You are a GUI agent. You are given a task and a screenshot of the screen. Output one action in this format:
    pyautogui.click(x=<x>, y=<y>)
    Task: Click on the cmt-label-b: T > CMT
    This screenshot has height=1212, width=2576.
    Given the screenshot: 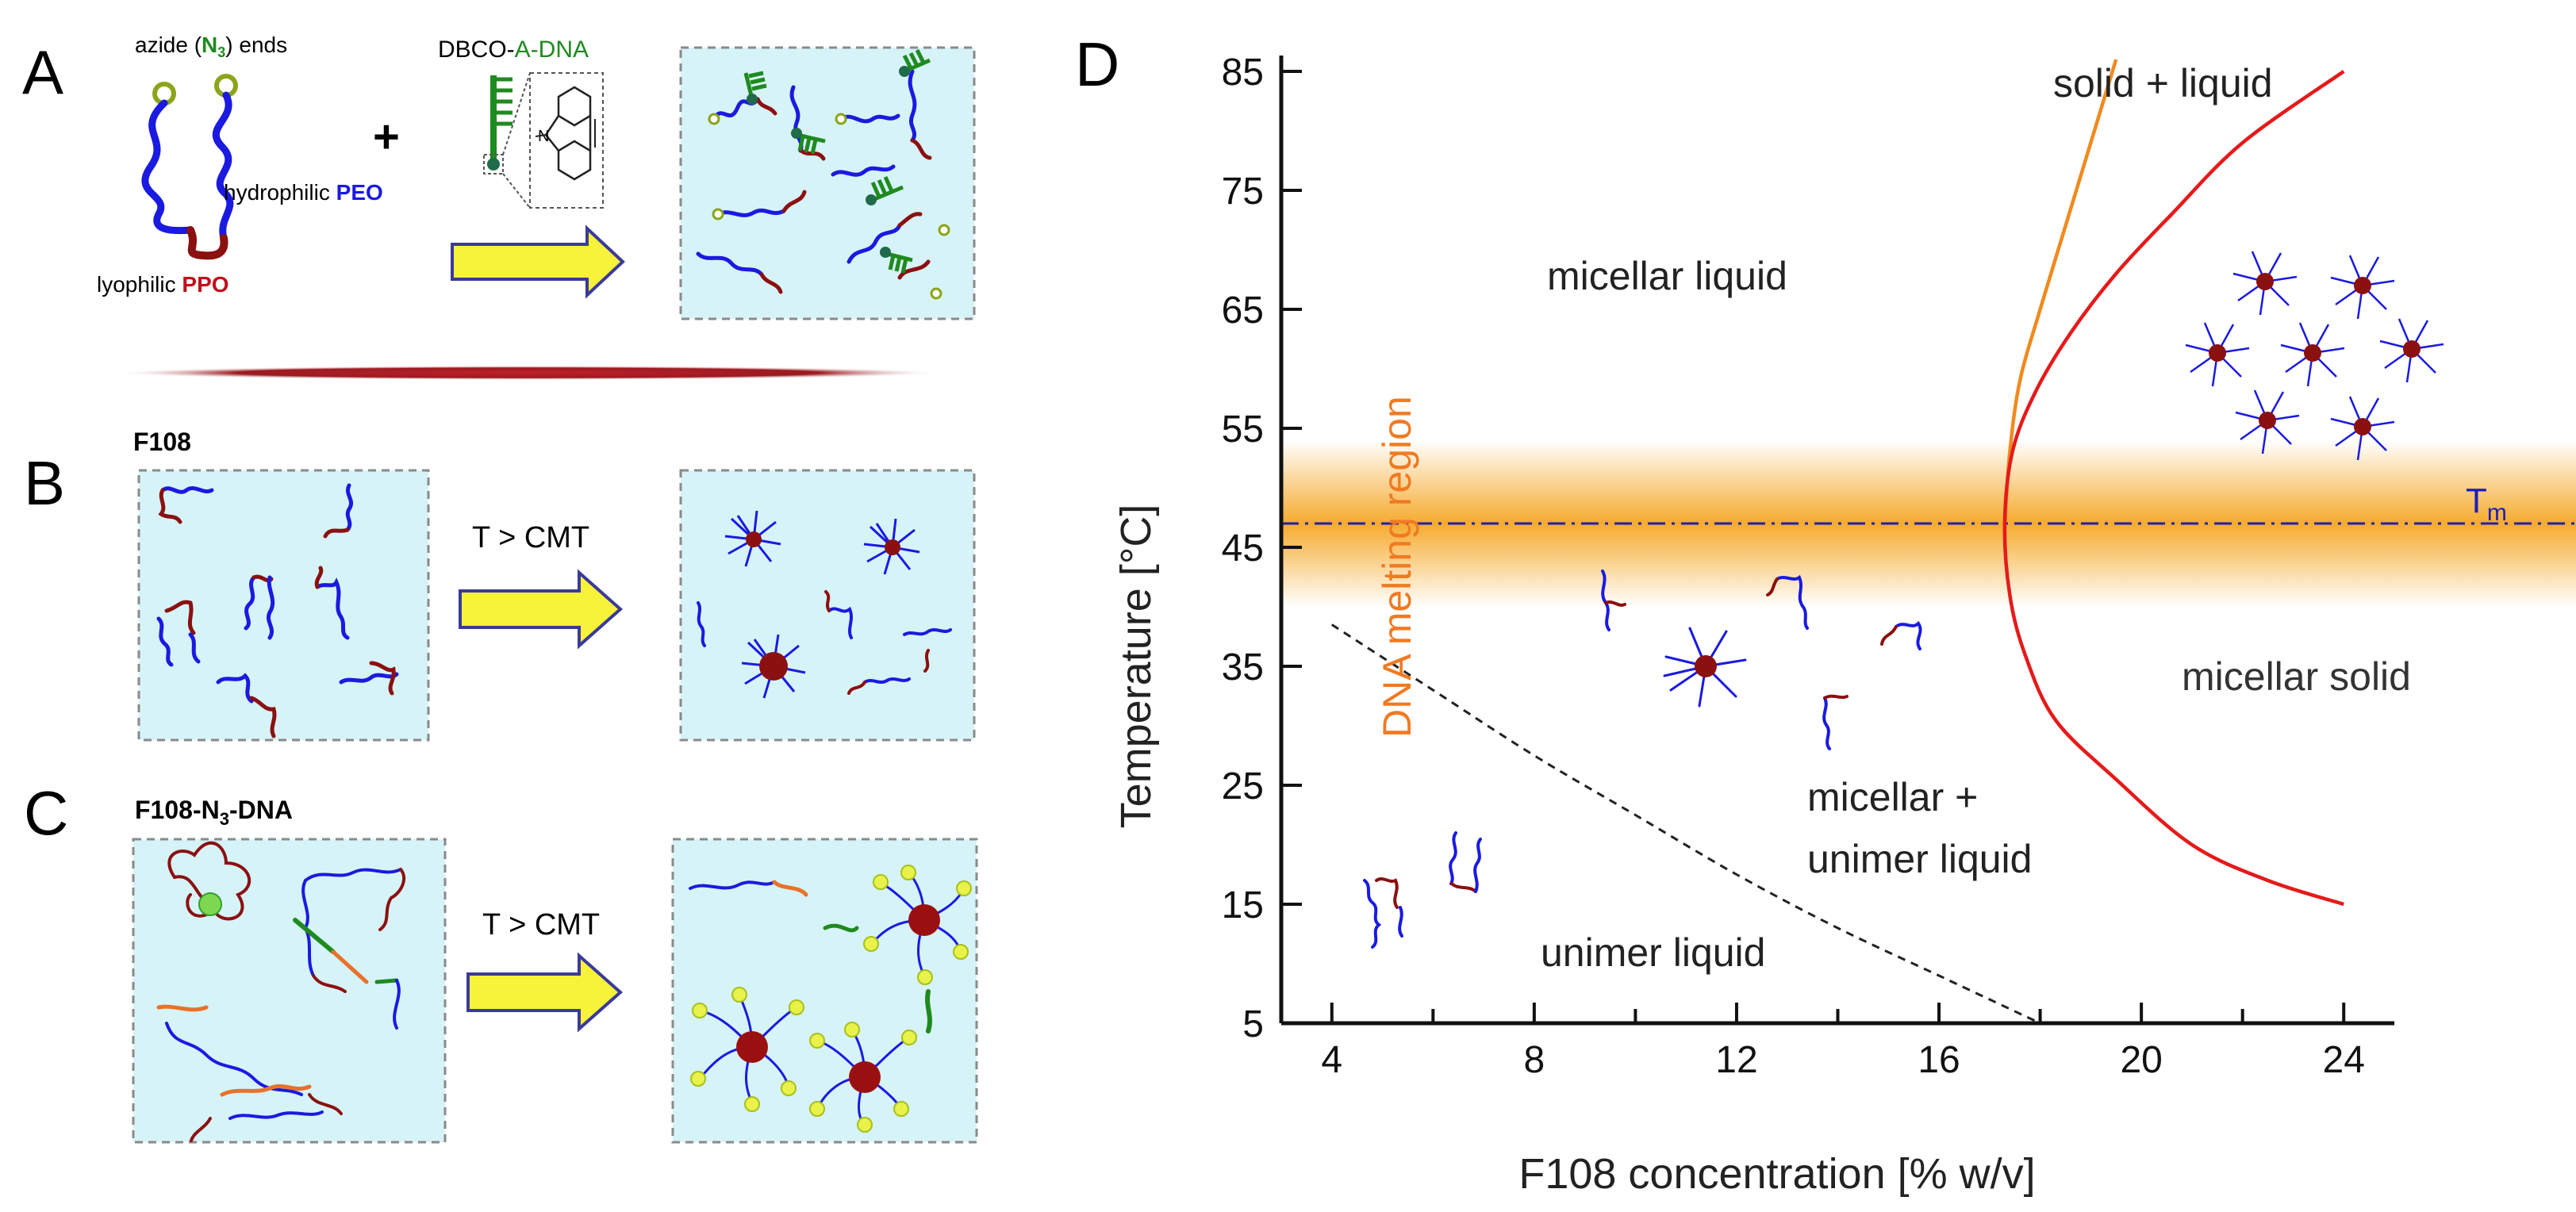 What is the action you would take?
    pyautogui.click(x=530, y=537)
    